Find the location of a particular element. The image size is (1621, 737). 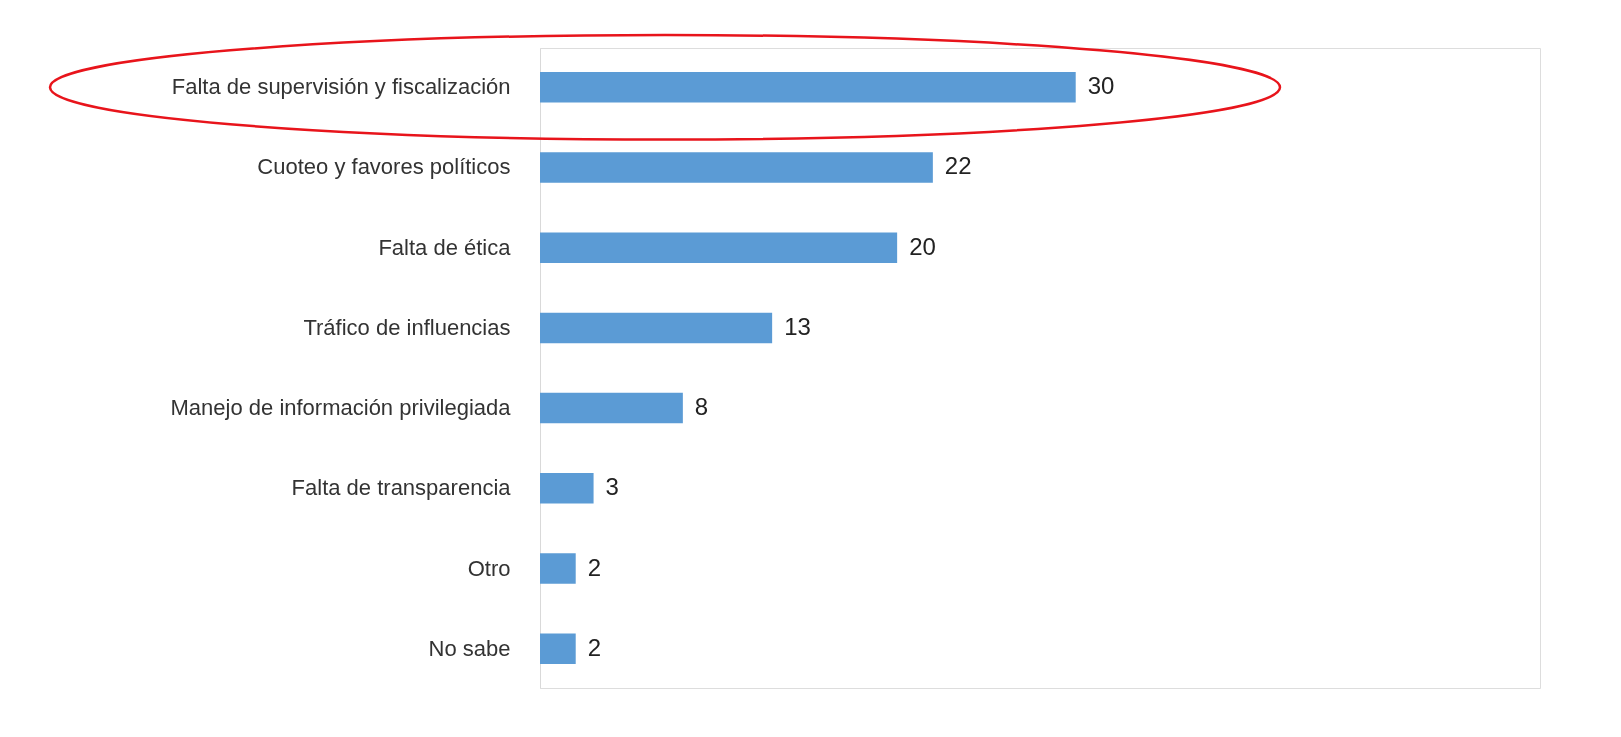

data-label: 3 is located at coordinates (612, 487).